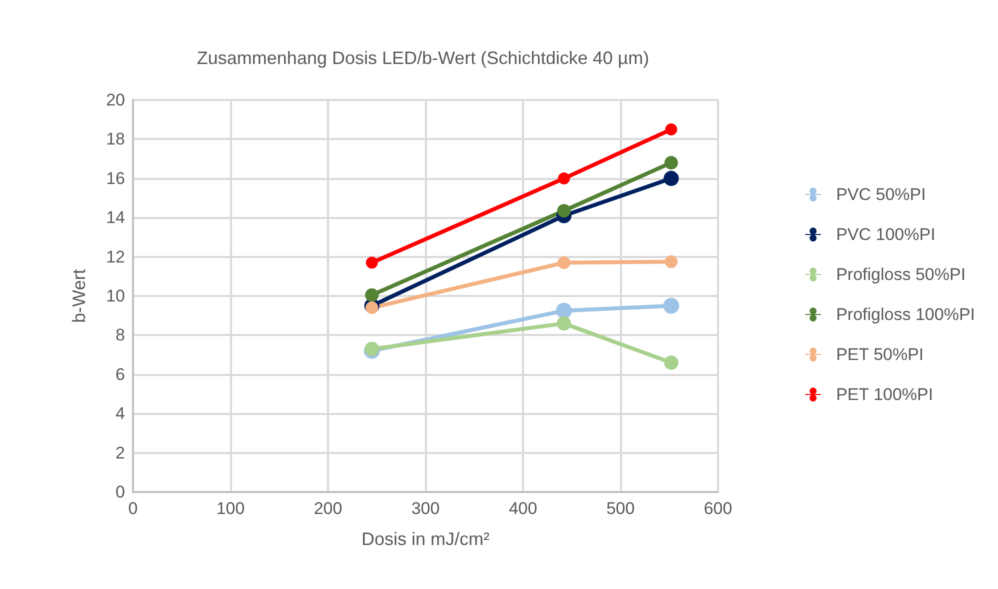 The height and width of the screenshot is (589, 998). What do you see at coordinates (120, 374) in the screenshot?
I see `y-tick-label: 6` at bounding box center [120, 374].